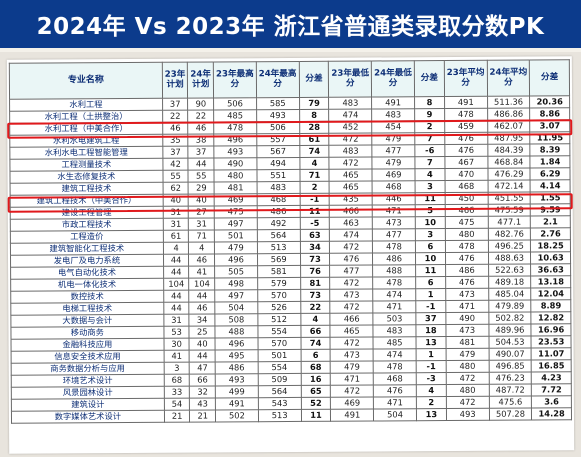 This screenshot has height=457, width=581. Describe the element at coordinates (467, 282) in the screenshot. I see `cell-avg-2023: 476` at that location.